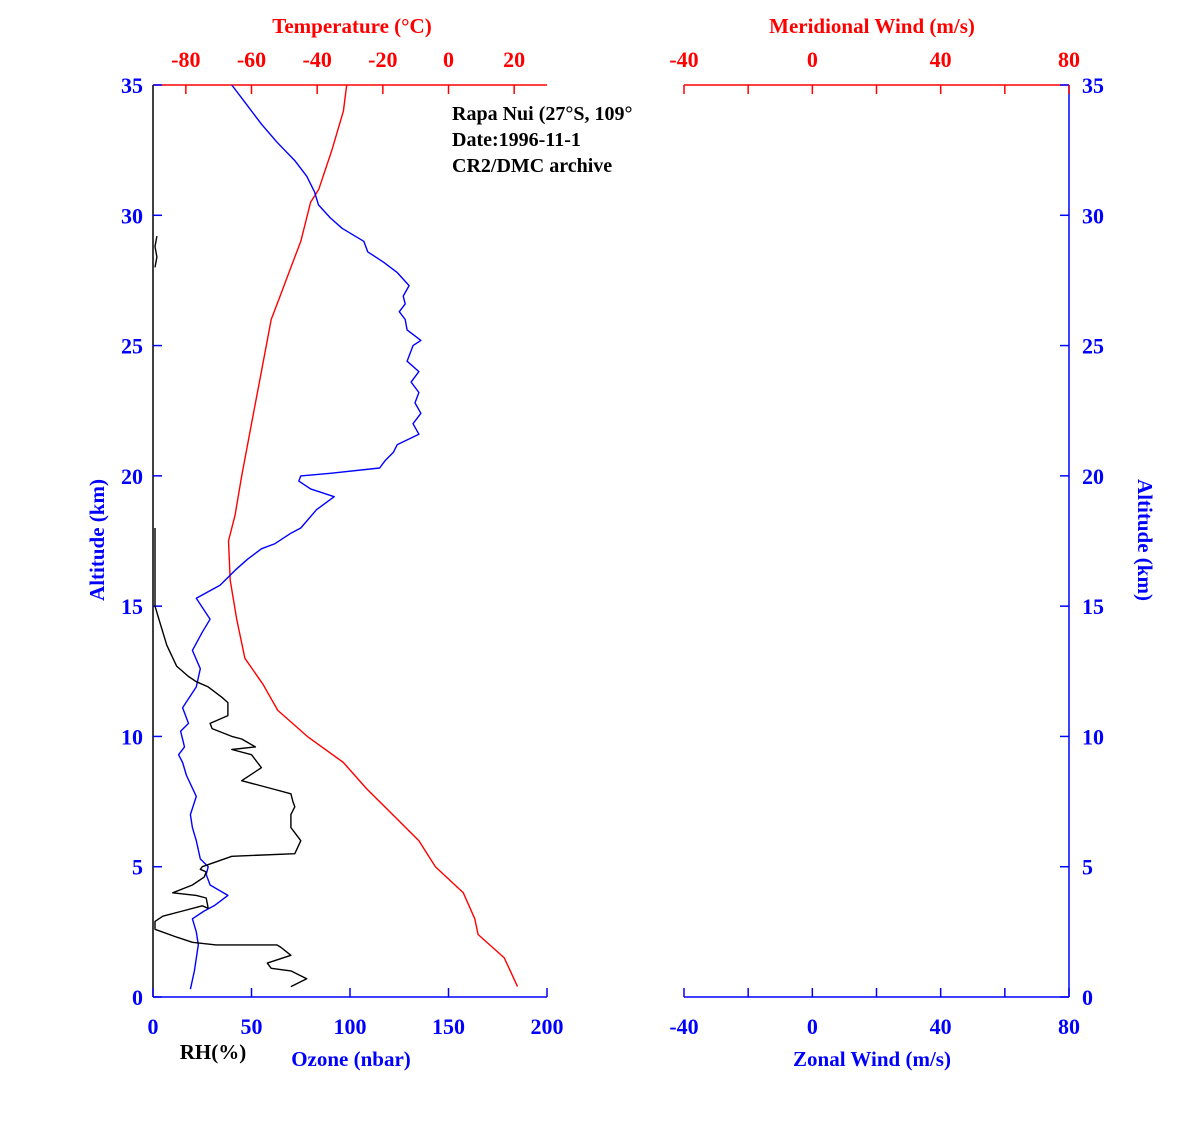  I want to click on left-bottom-tick-label: 100, so click(350, 1026).